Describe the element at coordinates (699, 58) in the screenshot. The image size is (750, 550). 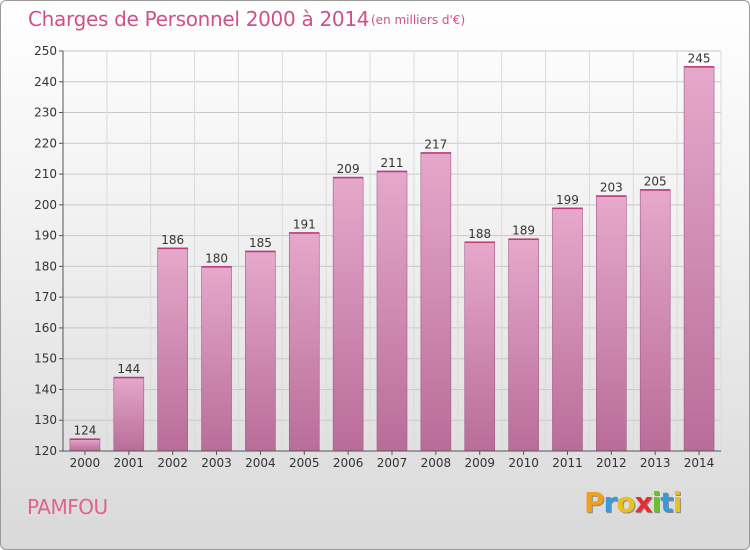
I see `data-label: 245` at that location.